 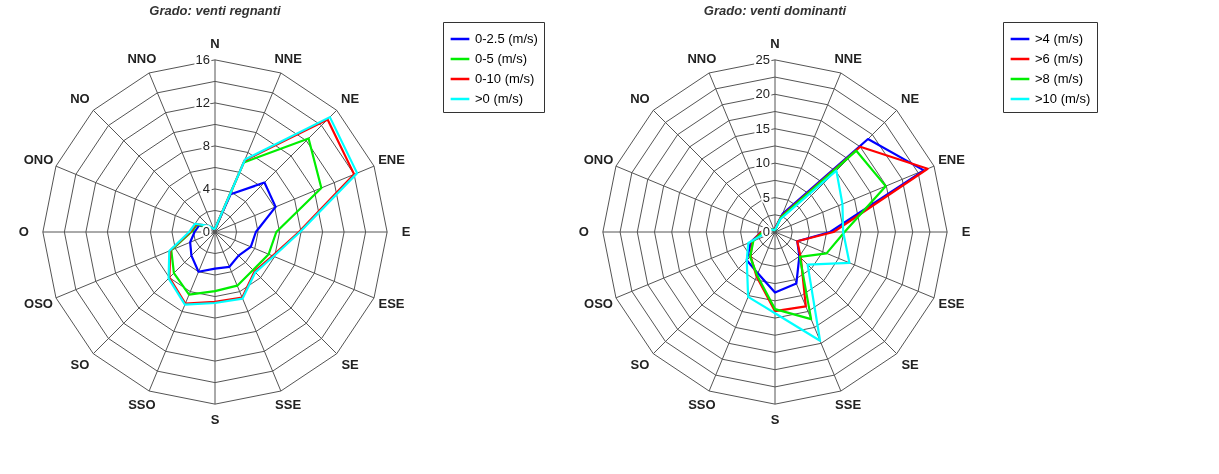 I want to click on y-tick-label: 8, so click(x=206, y=145).